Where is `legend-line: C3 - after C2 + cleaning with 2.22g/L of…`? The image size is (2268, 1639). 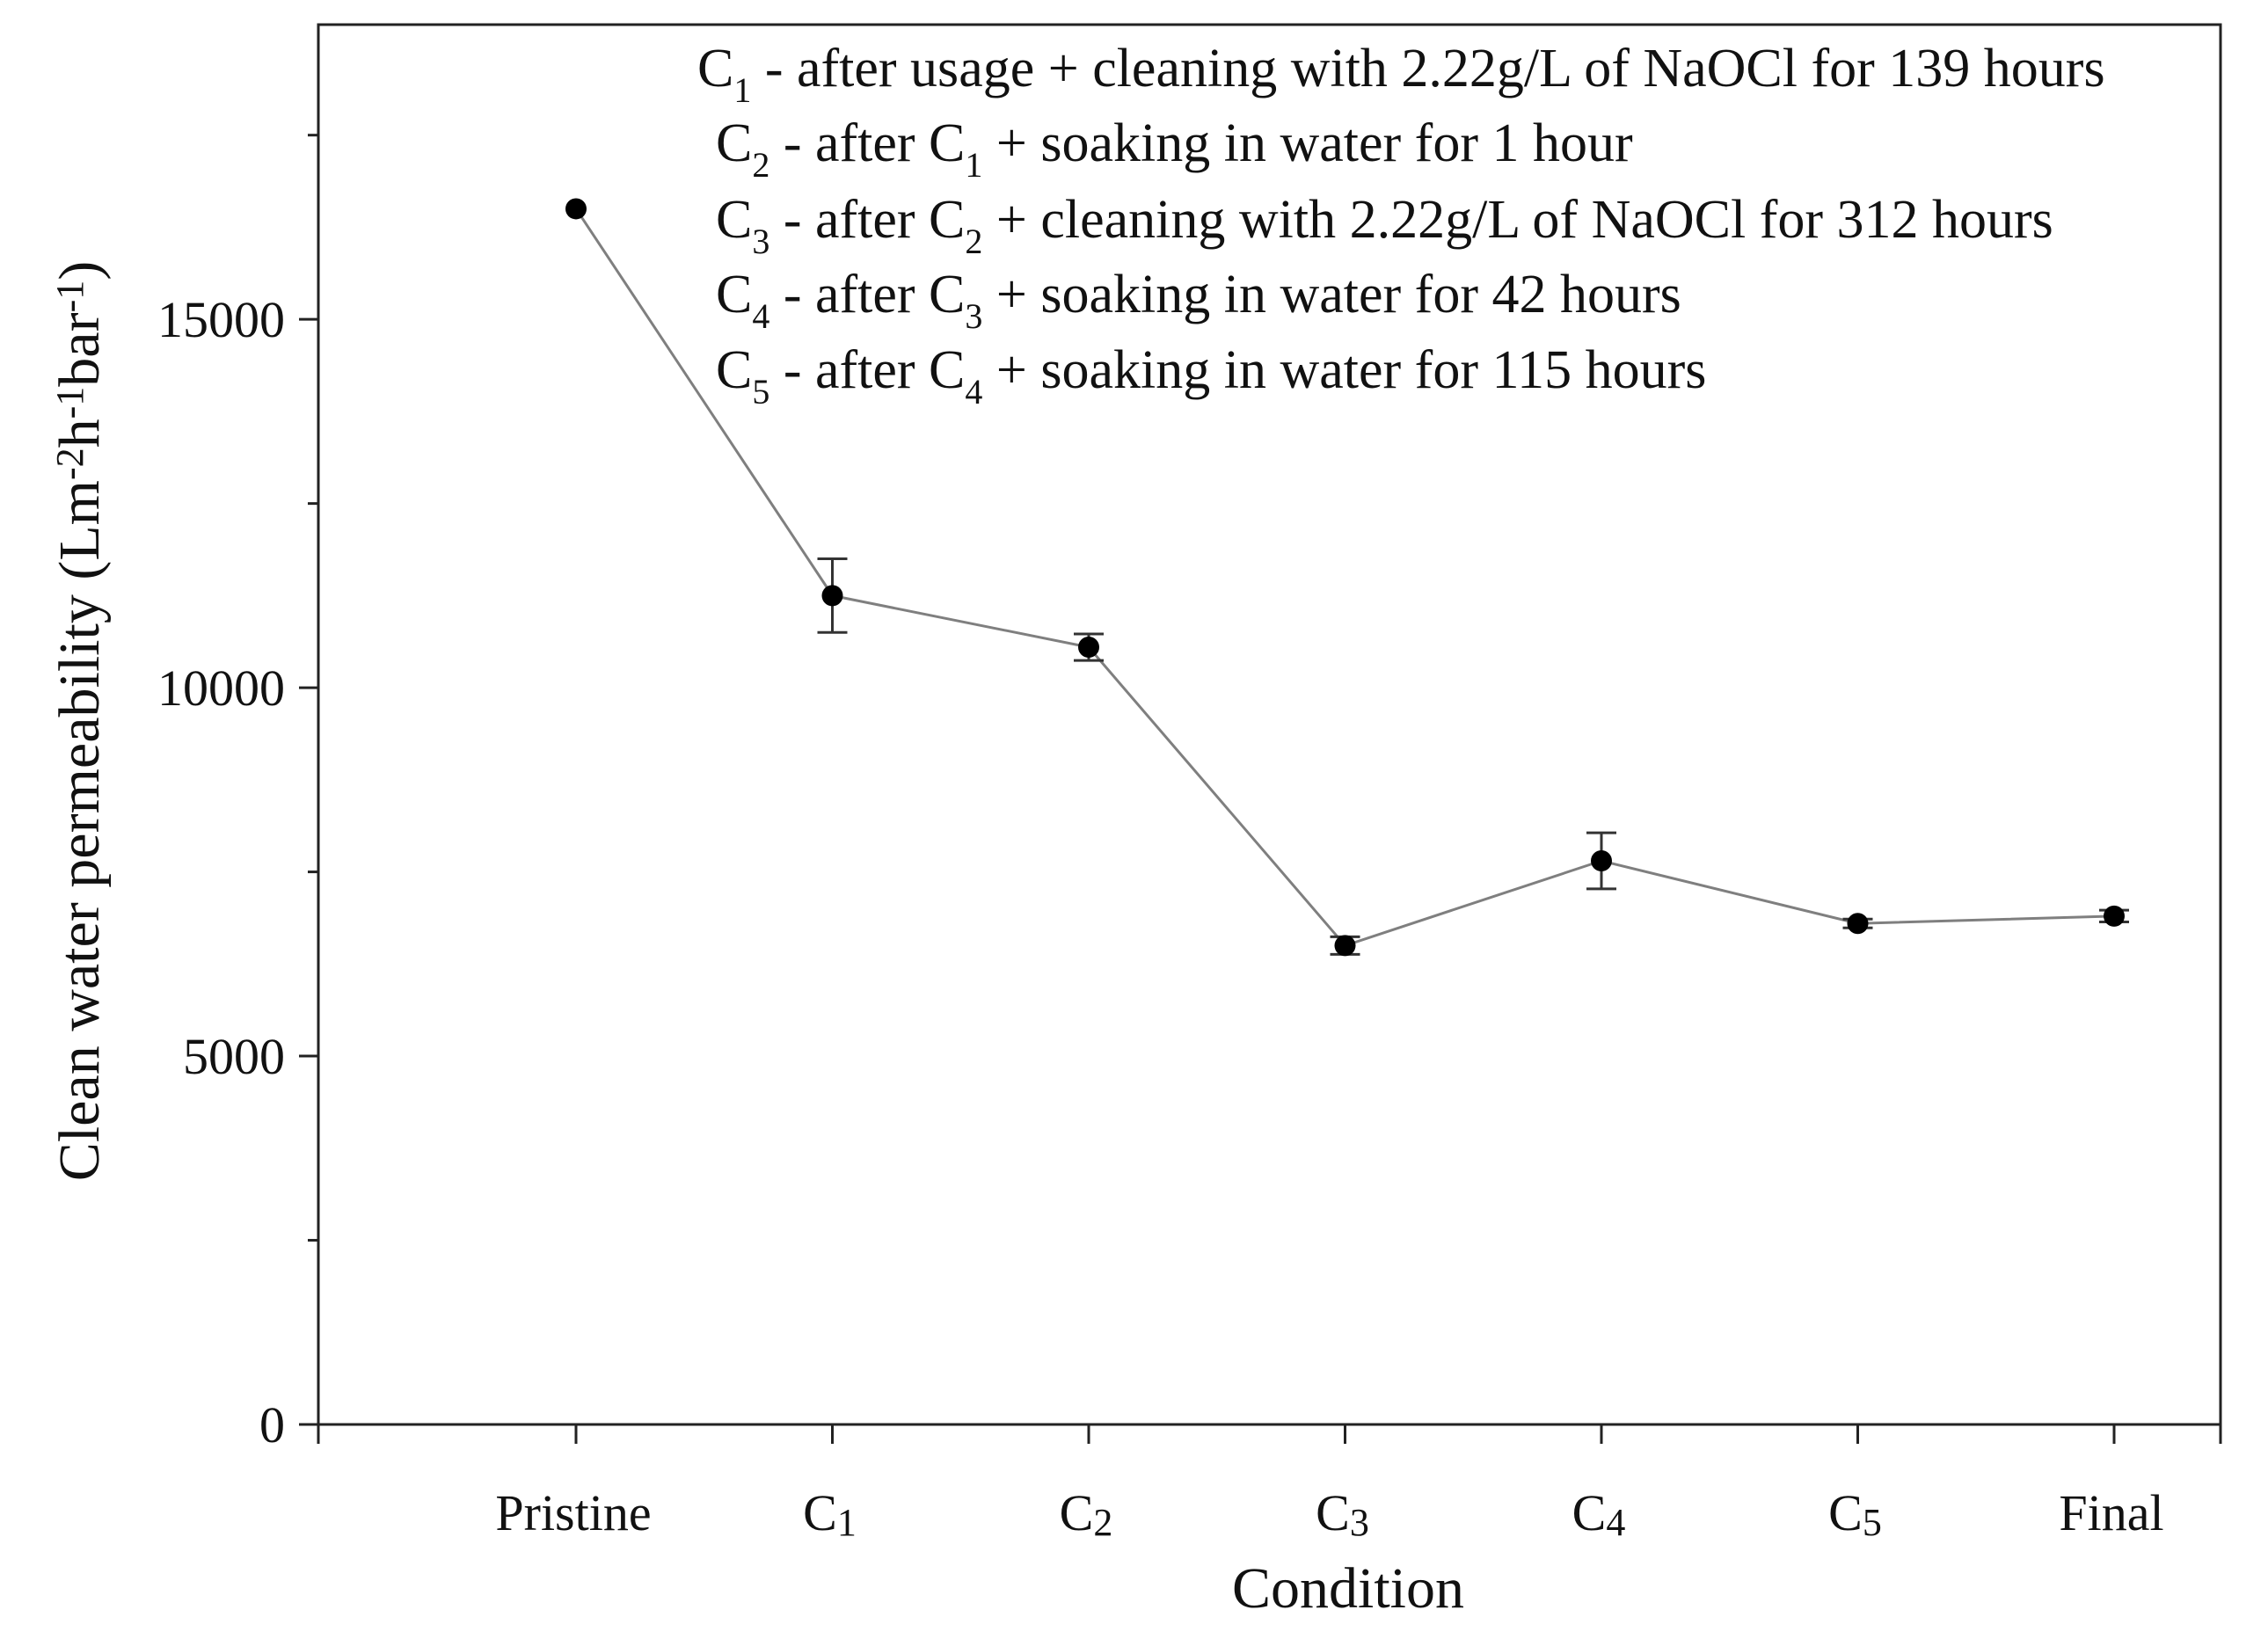 legend-line: C3 - after C2 + cleaning with 2.22g/L of… is located at coordinates (1384, 225).